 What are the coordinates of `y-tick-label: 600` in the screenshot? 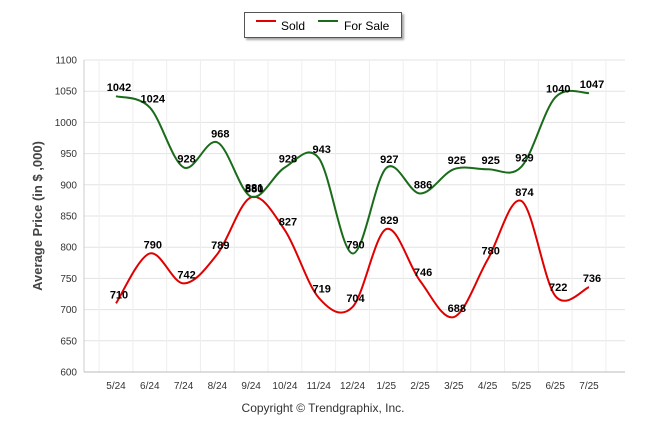 It's located at (68, 373).